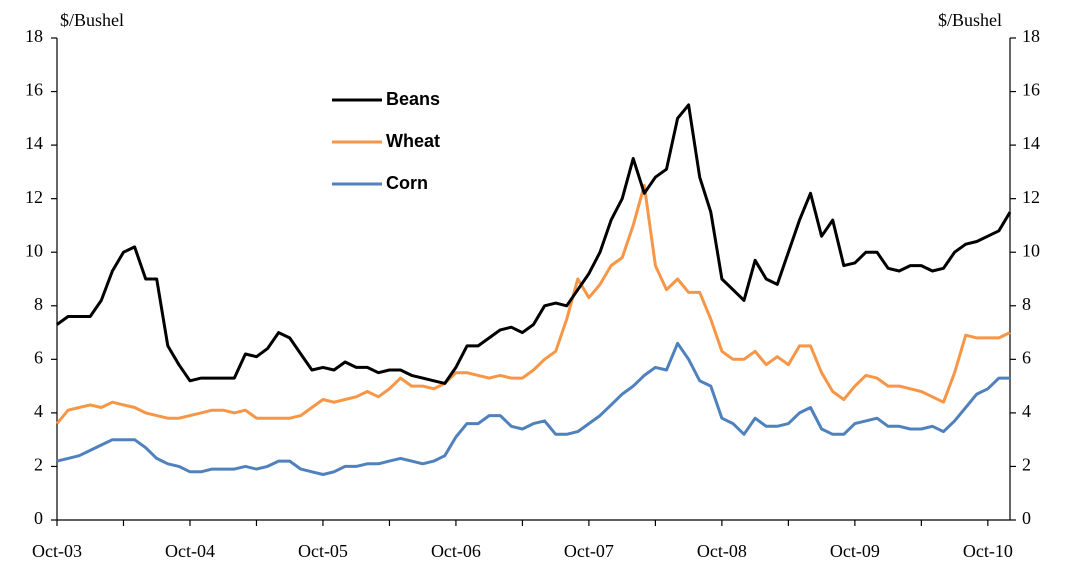 The image size is (1065, 575). What do you see at coordinates (190, 551) in the screenshot?
I see `x-tick-label: Oct-04` at bounding box center [190, 551].